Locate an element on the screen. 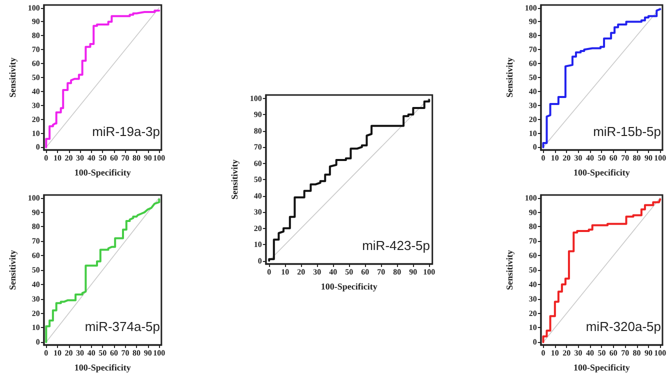 The width and height of the screenshot is (669, 377). annotation: miR-423-5p is located at coordinates (396, 245).